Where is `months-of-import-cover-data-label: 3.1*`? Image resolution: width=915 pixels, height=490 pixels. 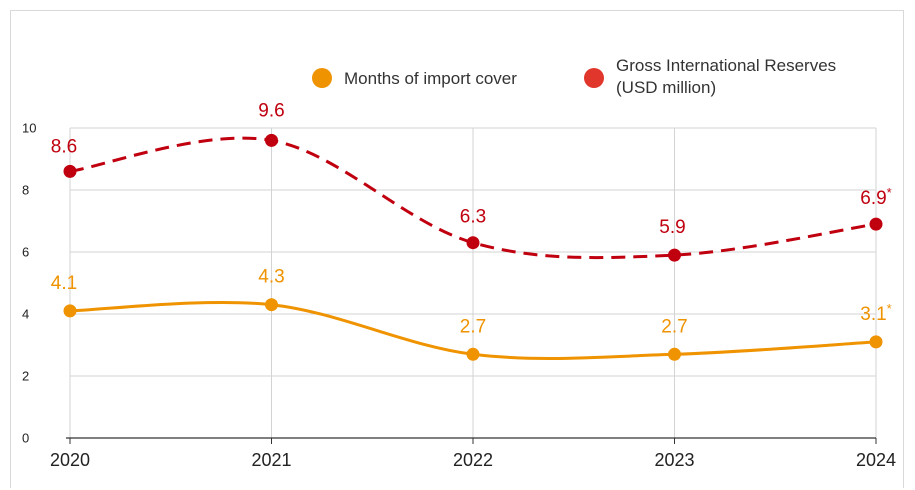
months-of-import-cover-data-label: 3.1* is located at coordinates (875, 313).